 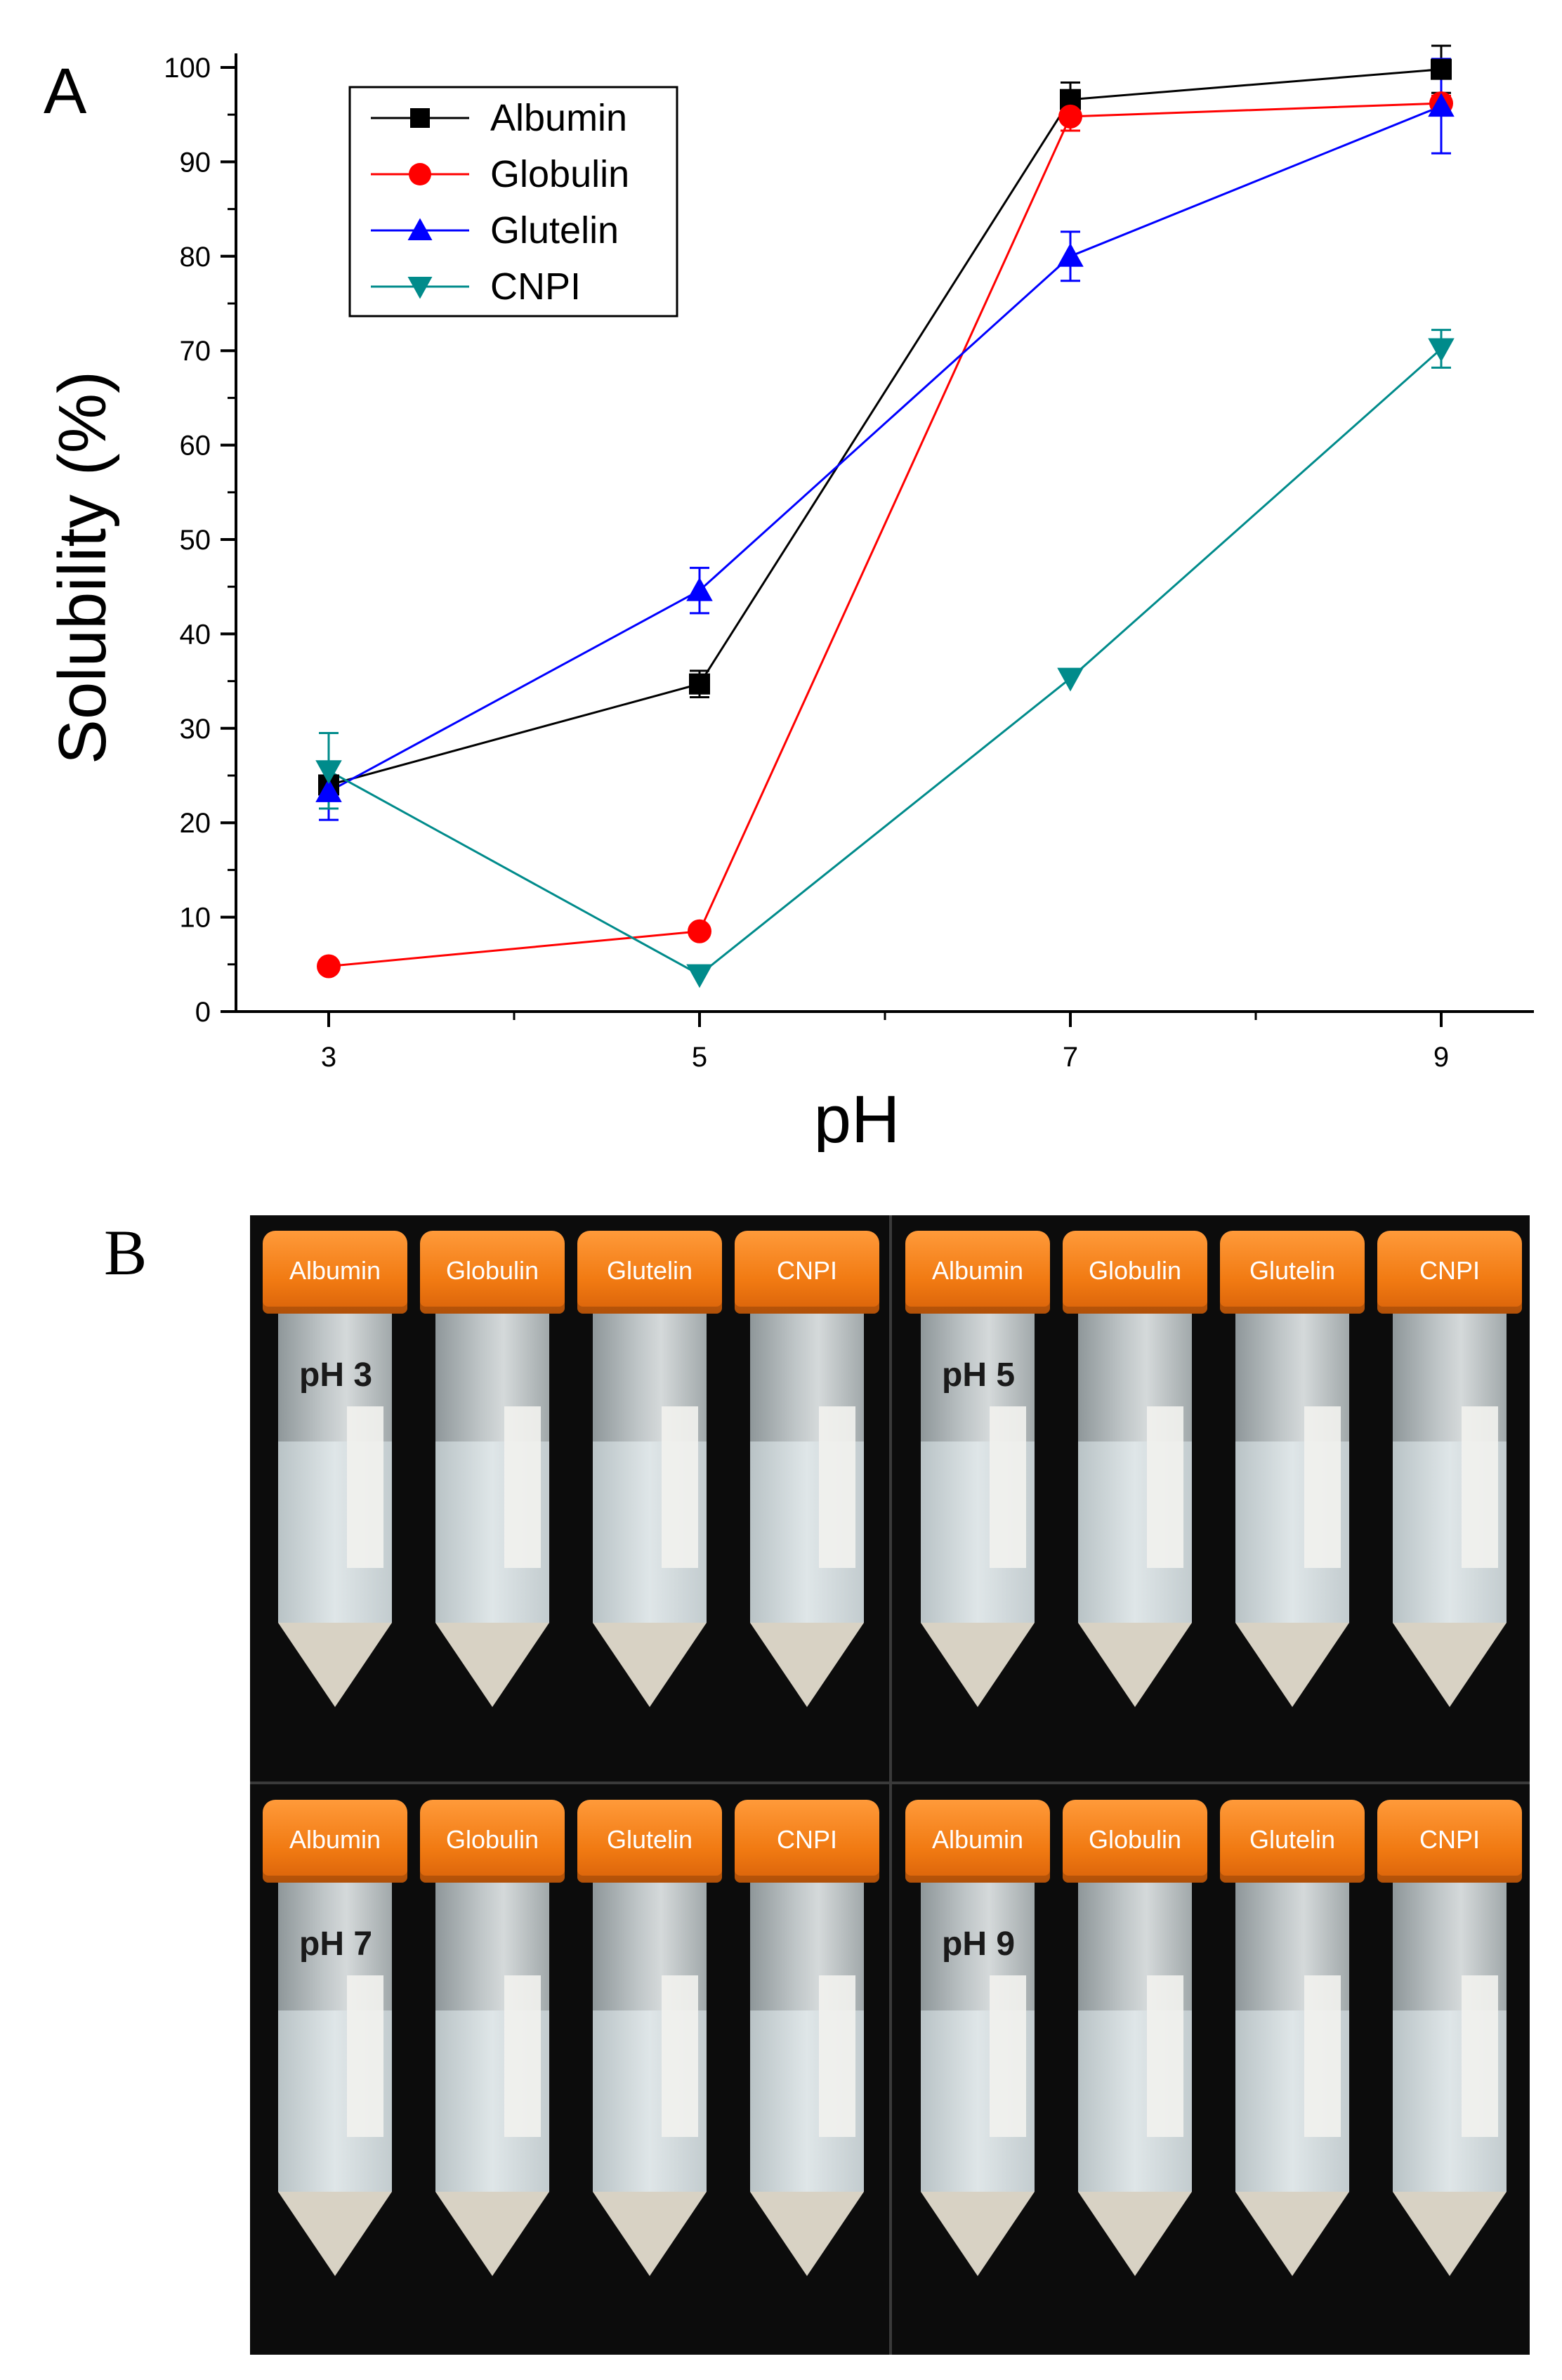 I want to click on y-tick-label: 80, so click(x=195, y=257).